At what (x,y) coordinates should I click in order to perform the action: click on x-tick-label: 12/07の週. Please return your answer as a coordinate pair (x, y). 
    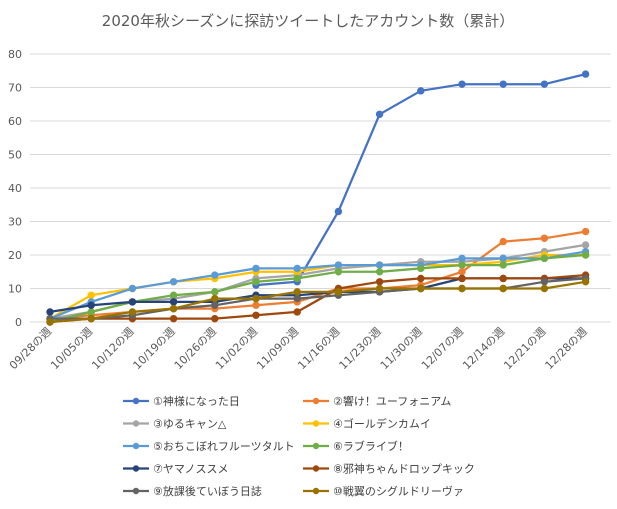
    Looking at the image, I should click on (442, 348).